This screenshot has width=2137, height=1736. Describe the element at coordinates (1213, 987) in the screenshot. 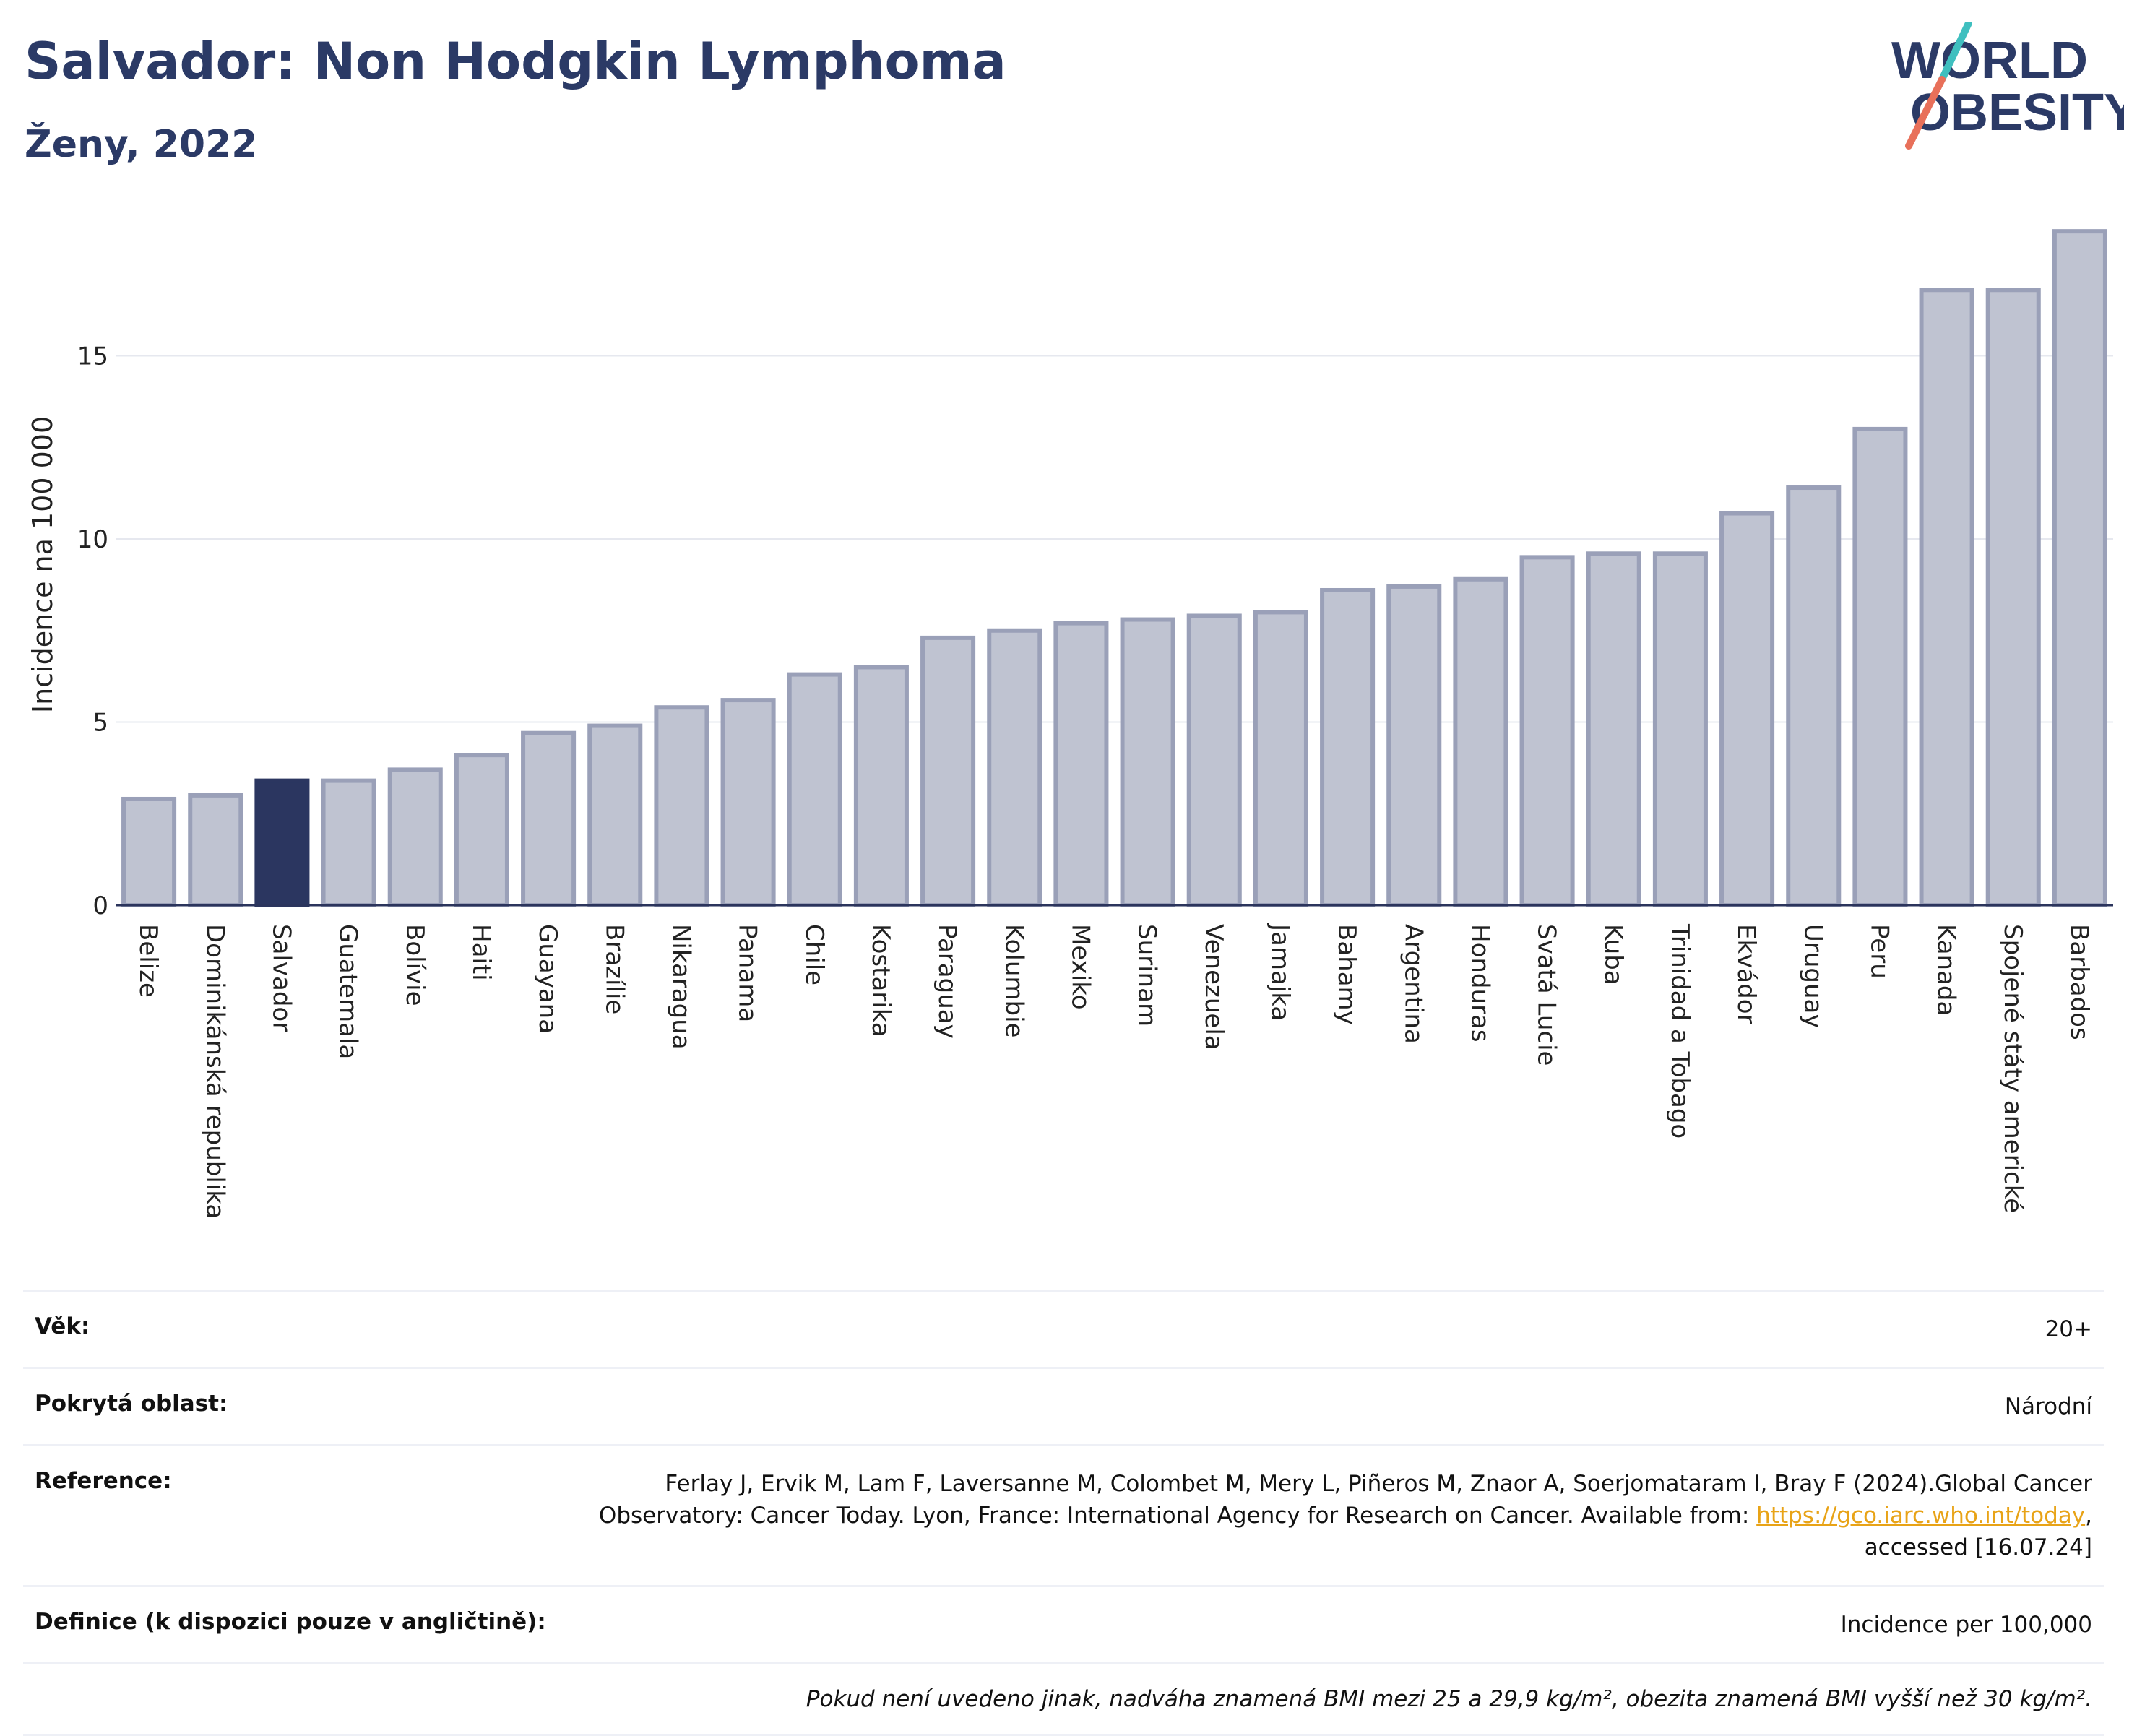

I see `x-tick-label: Venezuela` at that location.